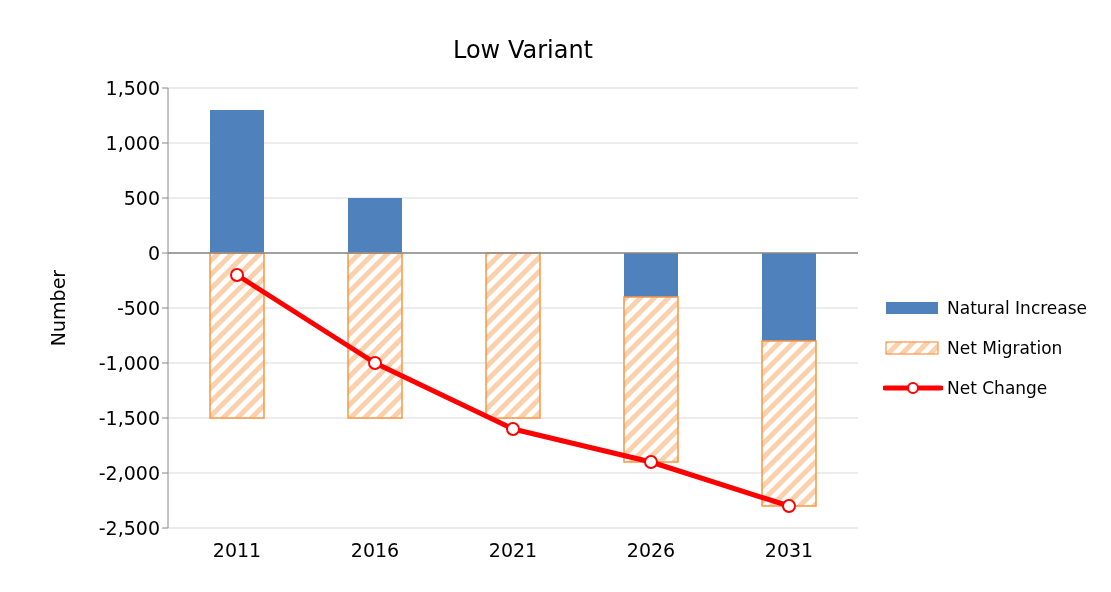 This screenshot has width=1111, height=592. I want to click on y-tick-label: 1,500, so click(132, 87).